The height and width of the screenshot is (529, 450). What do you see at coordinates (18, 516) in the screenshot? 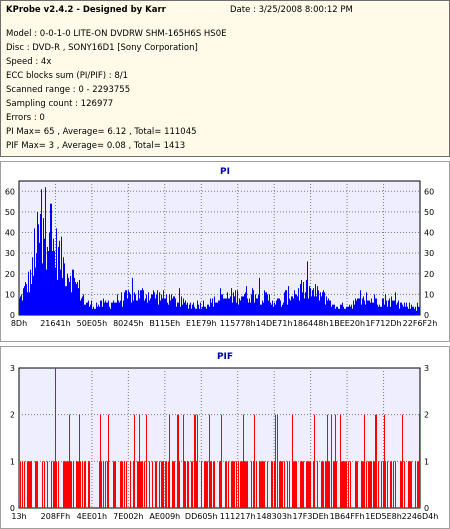
I see `x-tick-label: 13h` at bounding box center [18, 516].